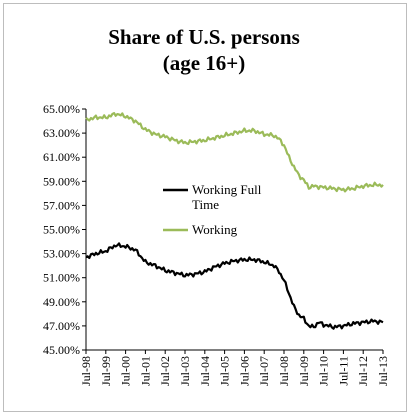  I want to click on legend-label-working: Working, so click(215, 229).